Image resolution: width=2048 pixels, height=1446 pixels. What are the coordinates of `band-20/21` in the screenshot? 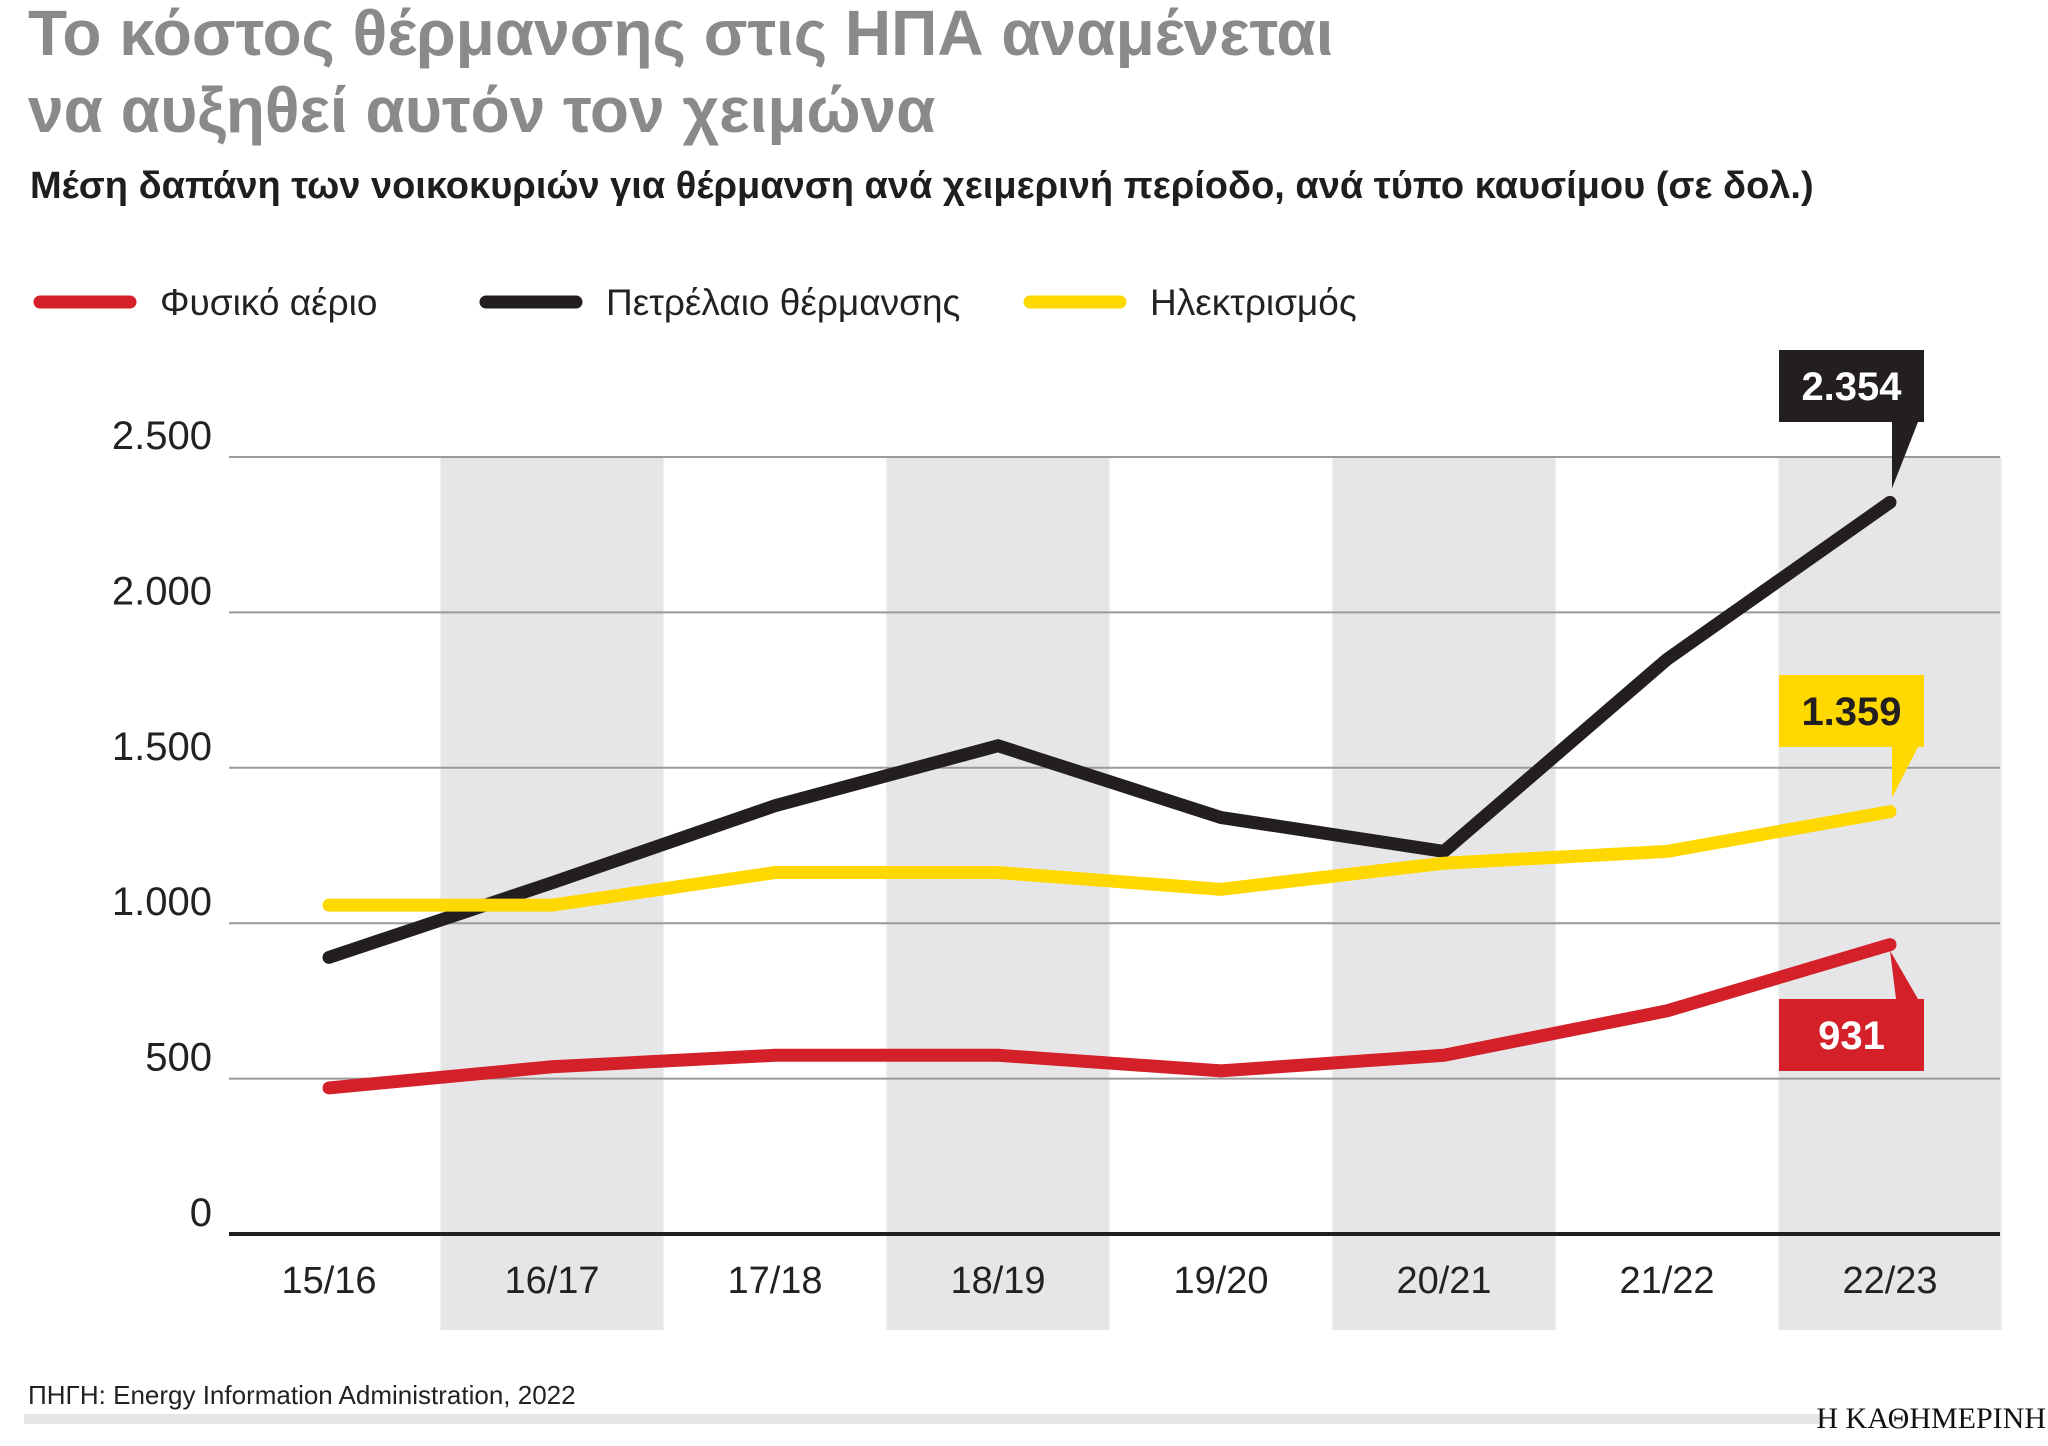 It's located at (1444, 893).